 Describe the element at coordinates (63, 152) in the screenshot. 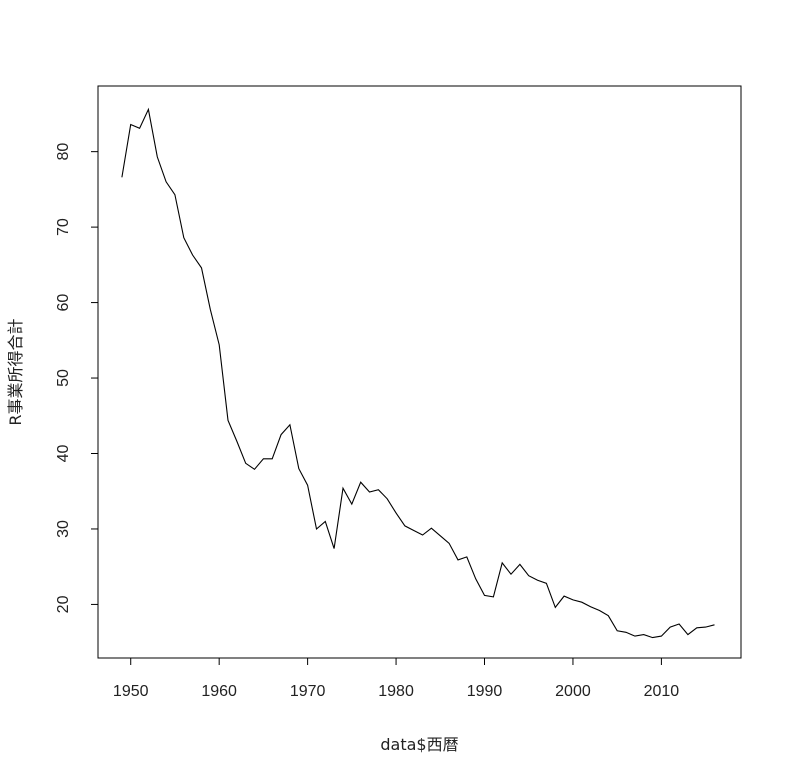

I see `y-tick-label: 80` at that location.